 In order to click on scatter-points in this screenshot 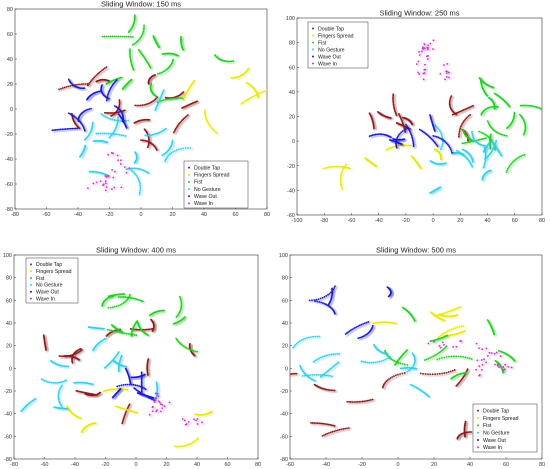, I will do `click(118, 371)`.